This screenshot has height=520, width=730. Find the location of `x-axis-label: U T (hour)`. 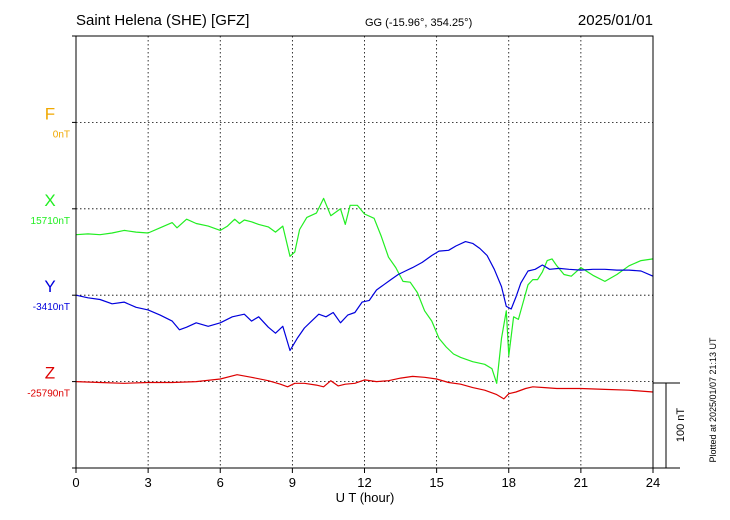

x-axis-label: U T (hour) is located at coordinates (365, 497).